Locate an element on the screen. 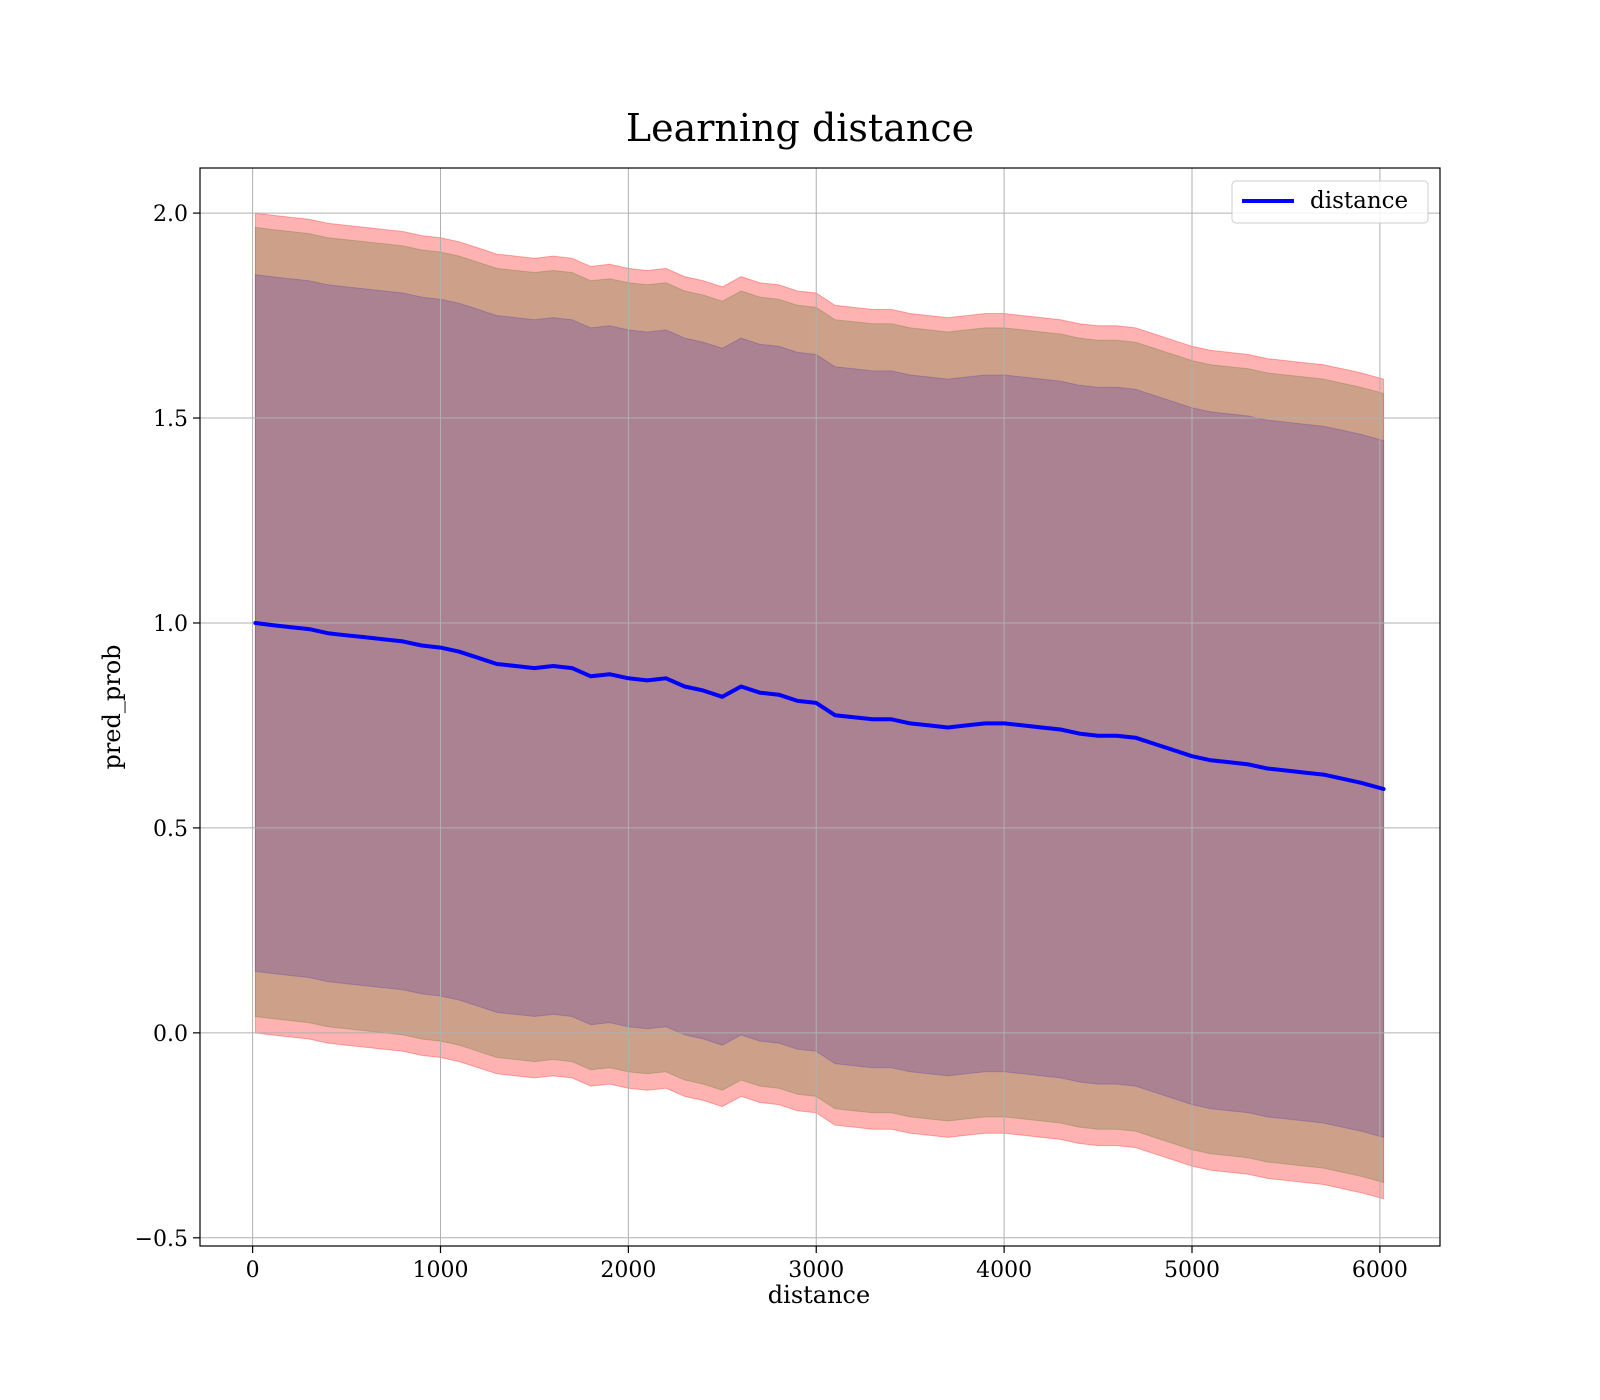  series-line-distance is located at coordinates (819, 706).